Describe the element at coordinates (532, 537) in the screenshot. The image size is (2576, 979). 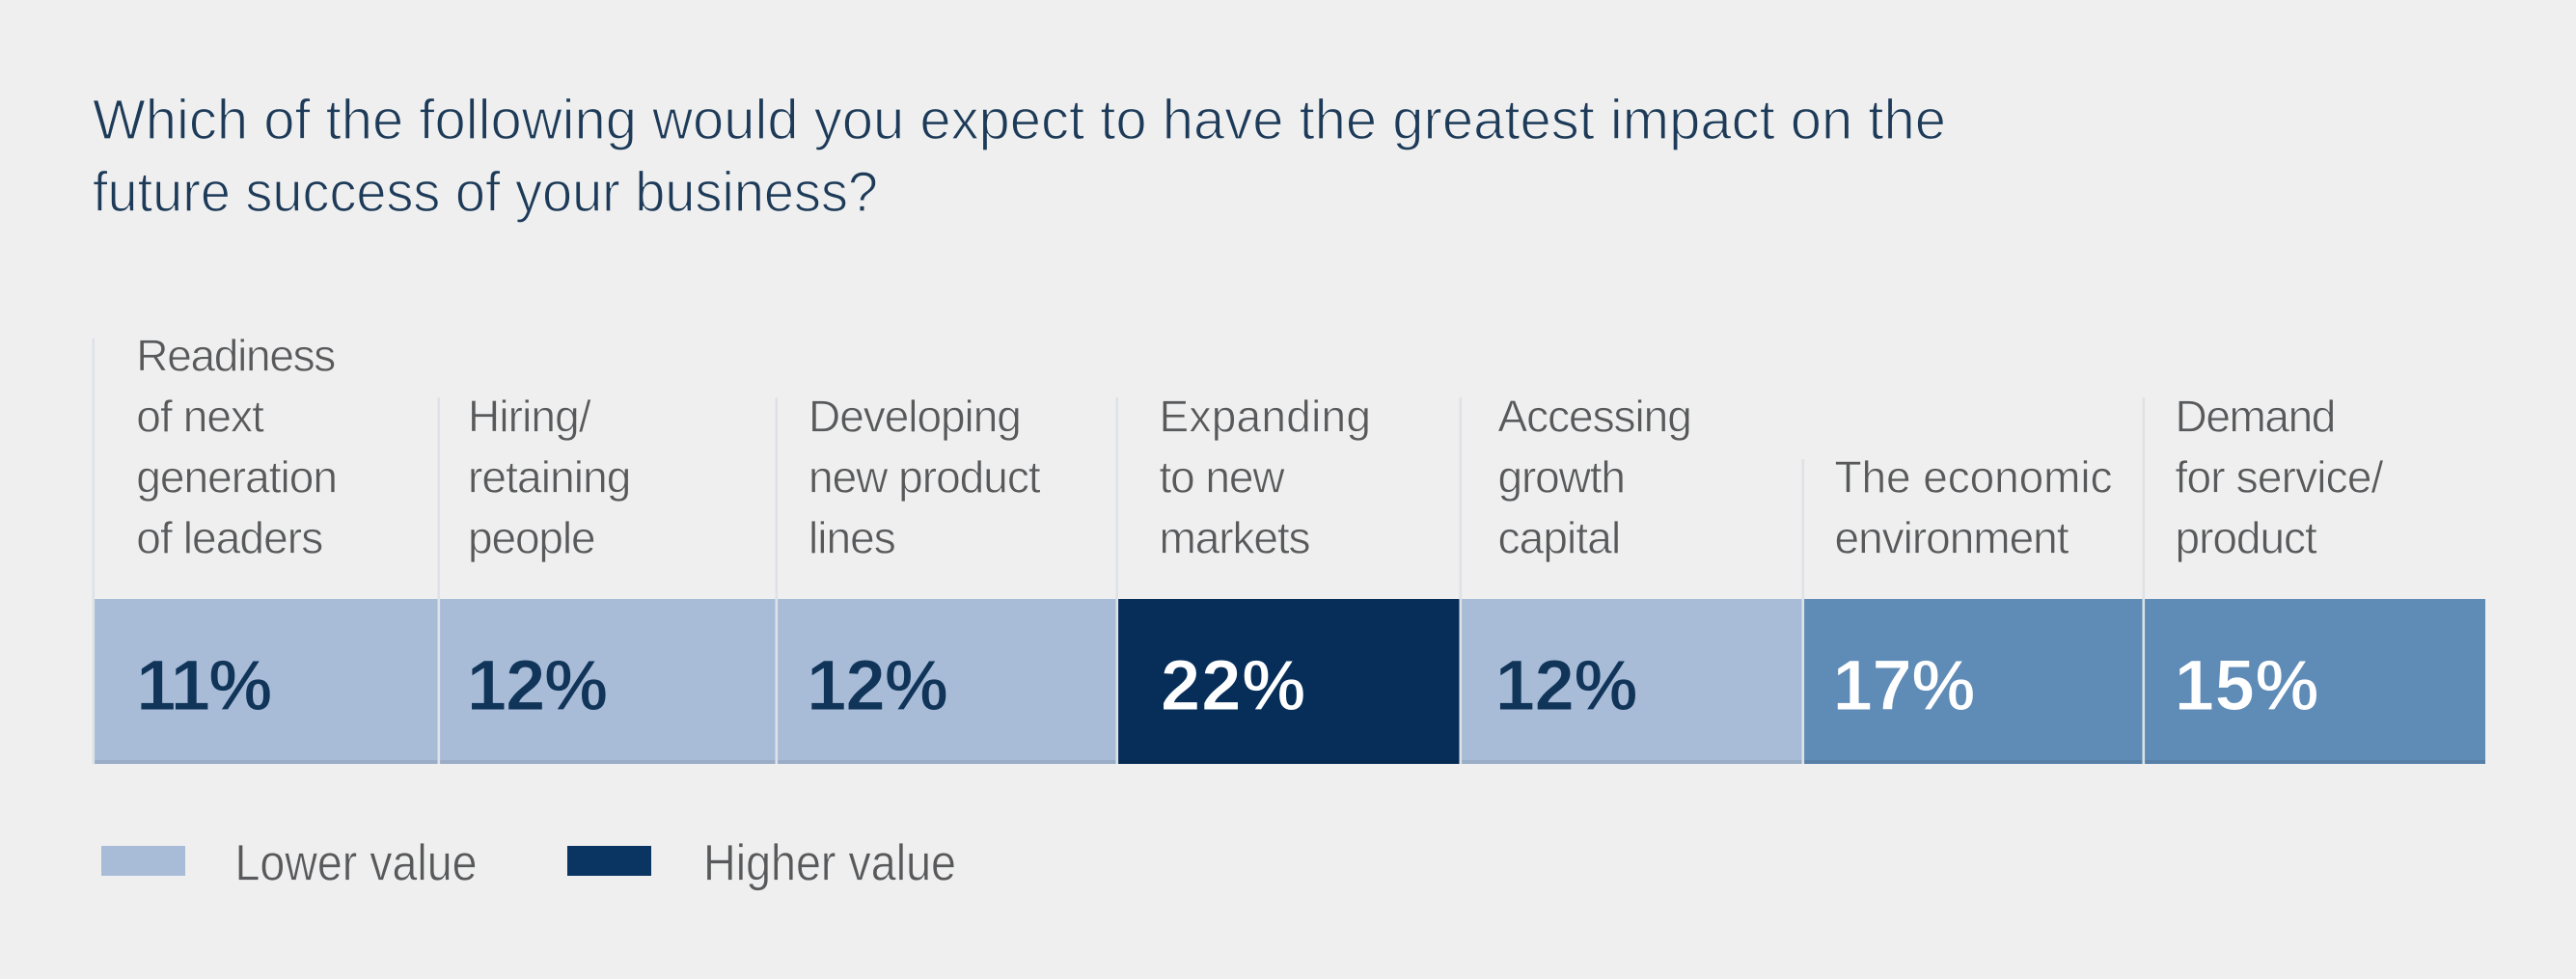
I see `svg-text: people` at that location.